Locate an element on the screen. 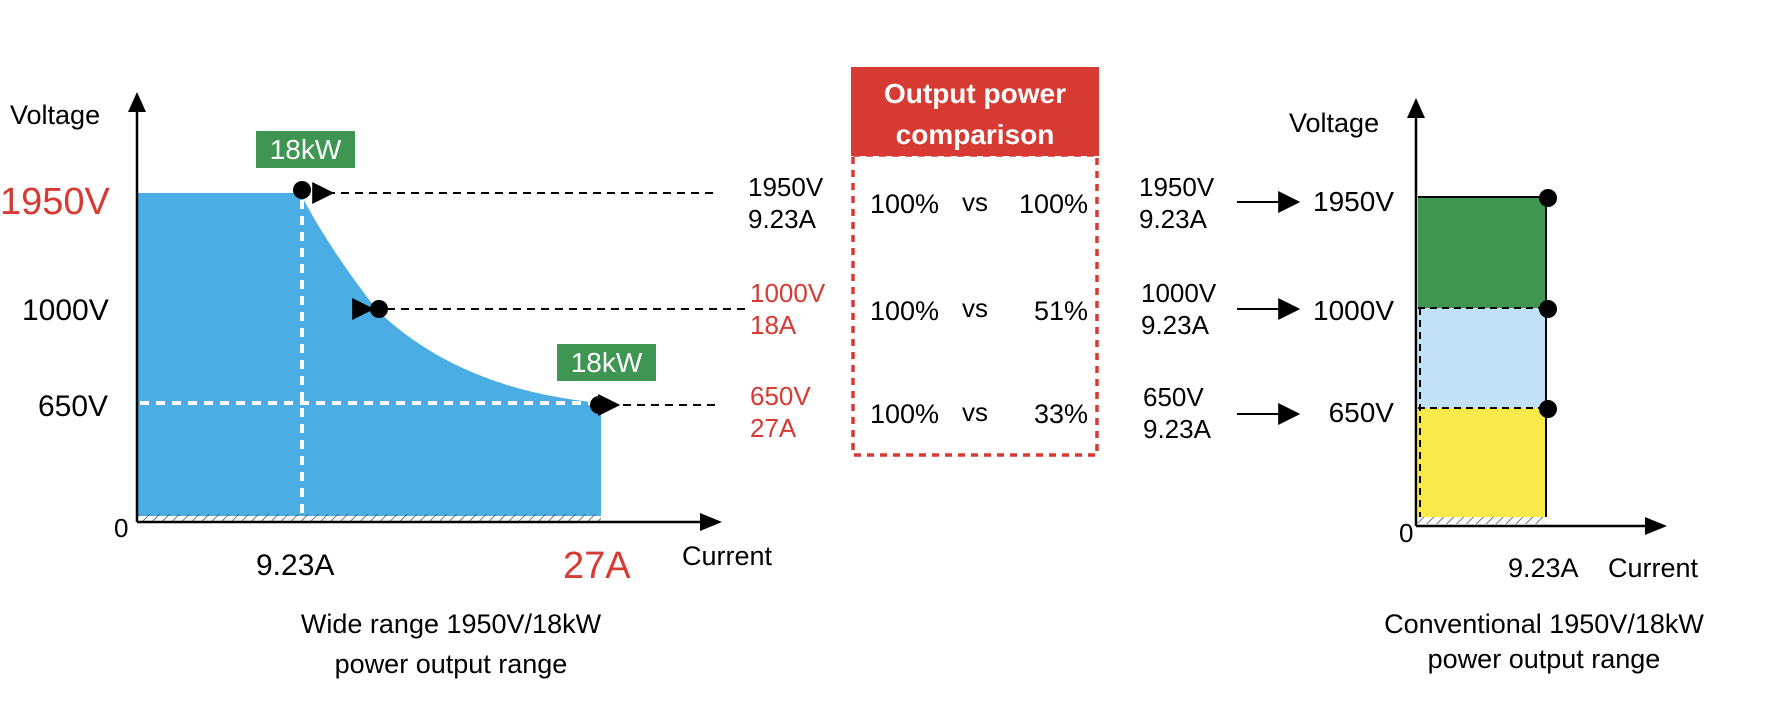  band-0-650v is located at coordinates (1482, 462).